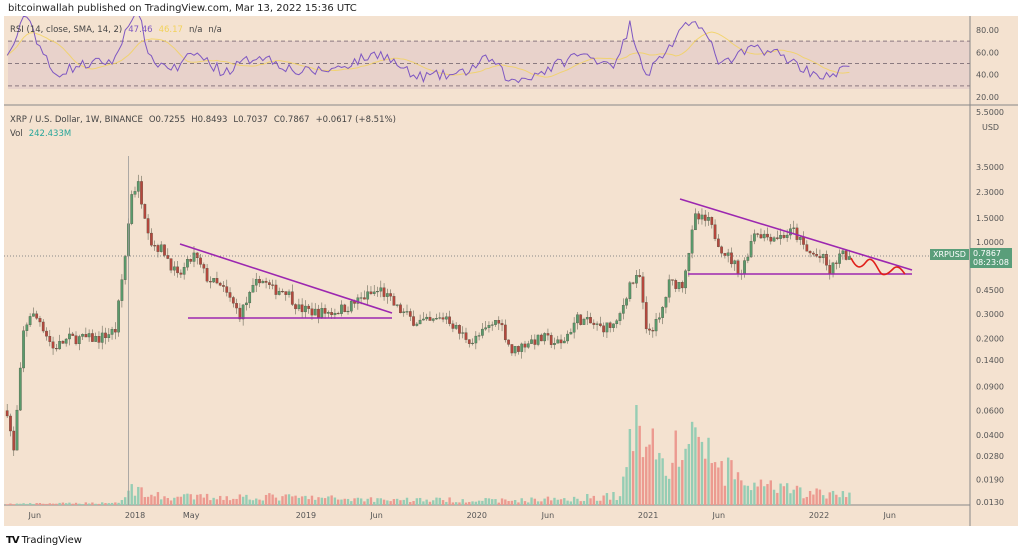 This screenshot has width=1024, height=552. What do you see at coordinates (990, 218) in the screenshot?
I see `price-tick: 1.5000` at bounding box center [990, 218].